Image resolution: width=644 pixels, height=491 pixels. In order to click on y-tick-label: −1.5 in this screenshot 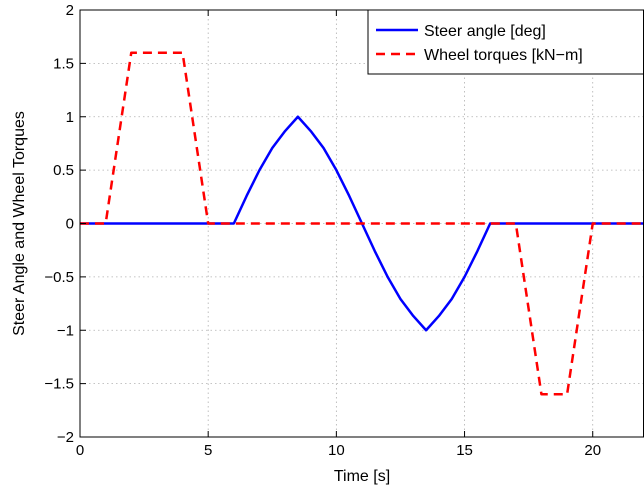, I will do `click(59, 384)`.